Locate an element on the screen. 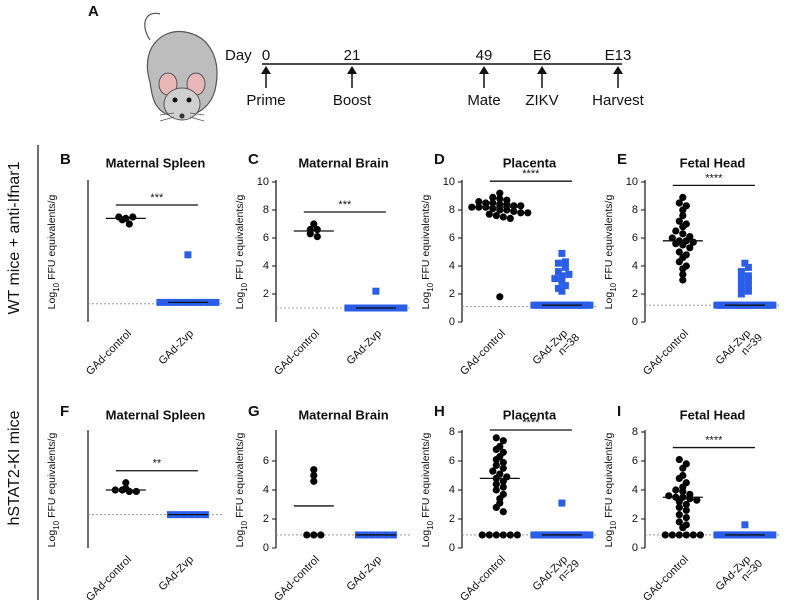 The width and height of the screenshot is (800, 610). panel-title: Maternal Spleen is located at coordinates (156, 414).